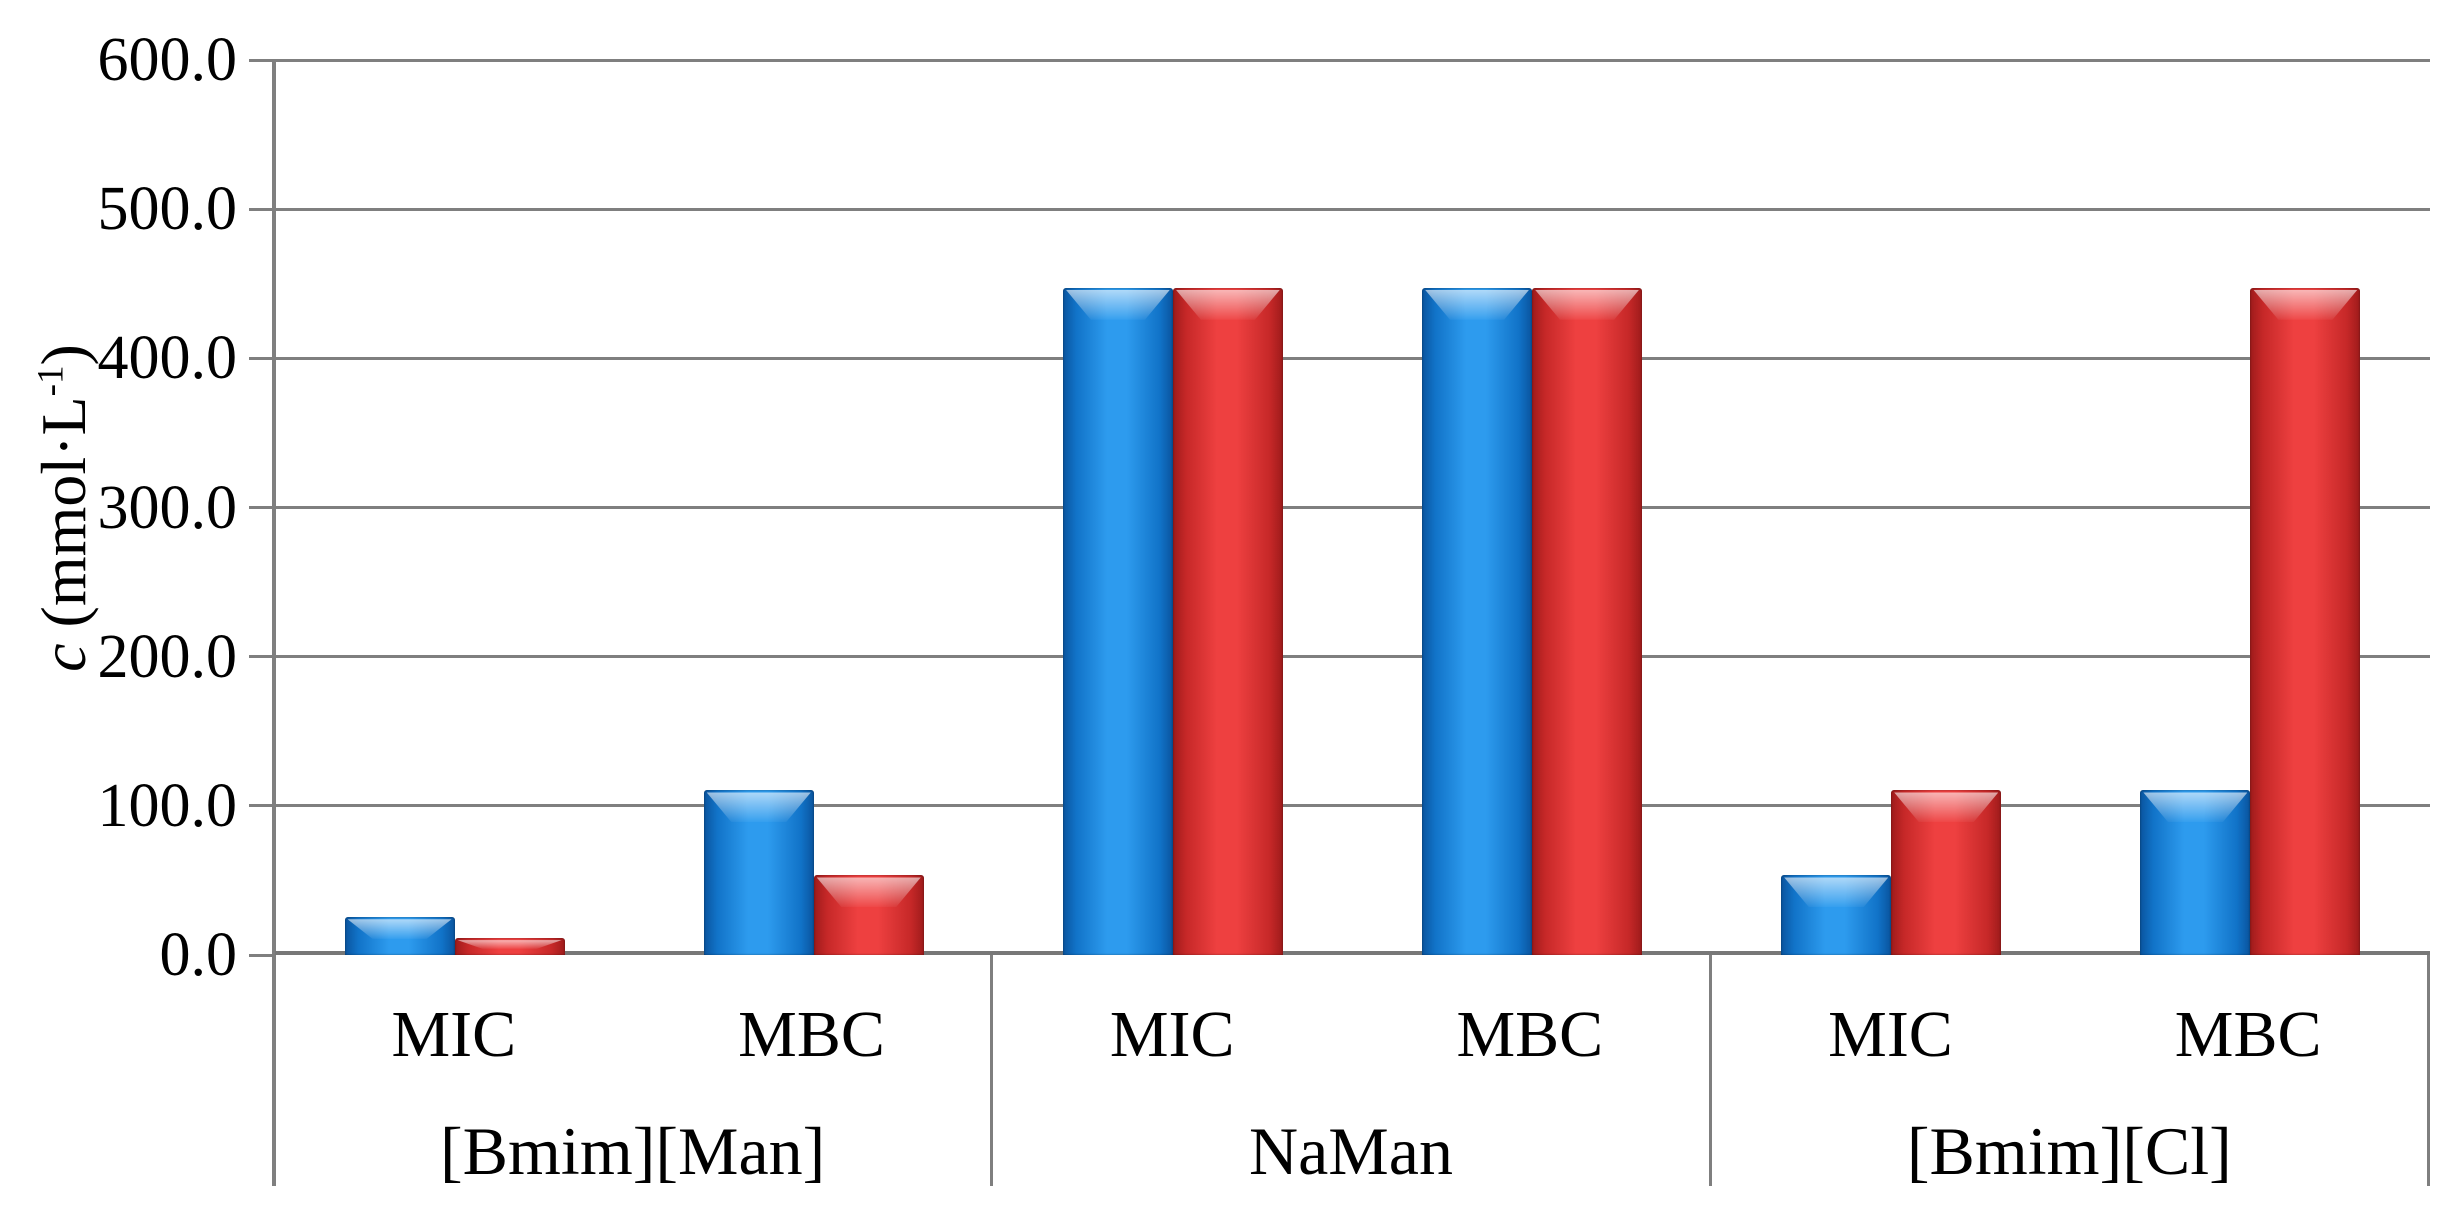  Describe the element at coordinates (167, 358) in the screenshot. I see `y-tick-label: 400.0` at that location.